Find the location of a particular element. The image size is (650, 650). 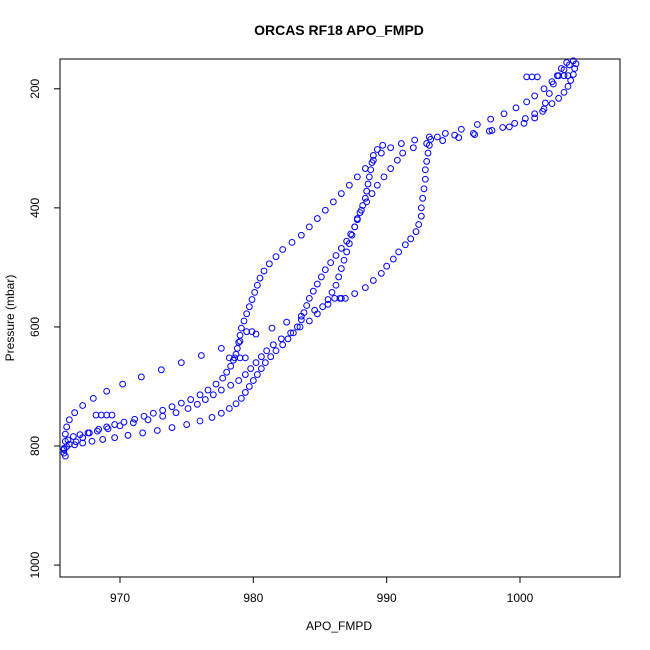

y-tick-label-2: 600 is located at coordinates (35, 327).